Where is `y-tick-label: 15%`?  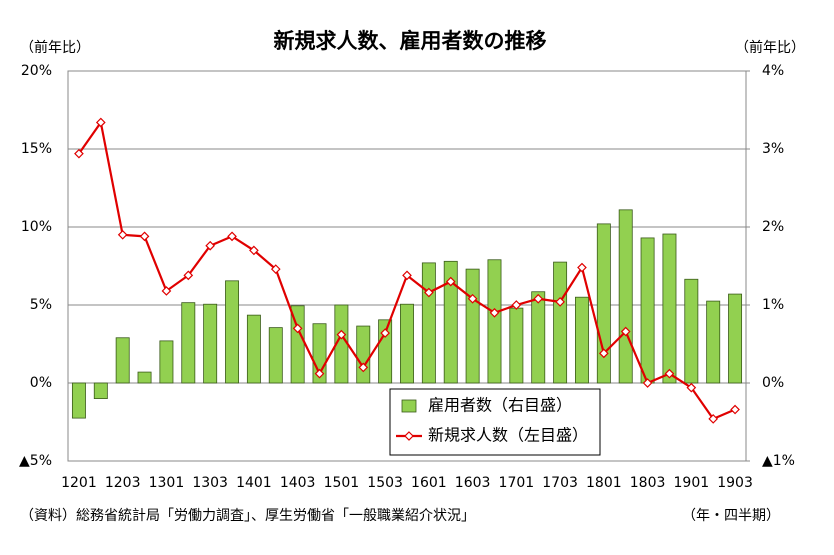
y-tick-label: 15% is located at coordinates (36, 149).